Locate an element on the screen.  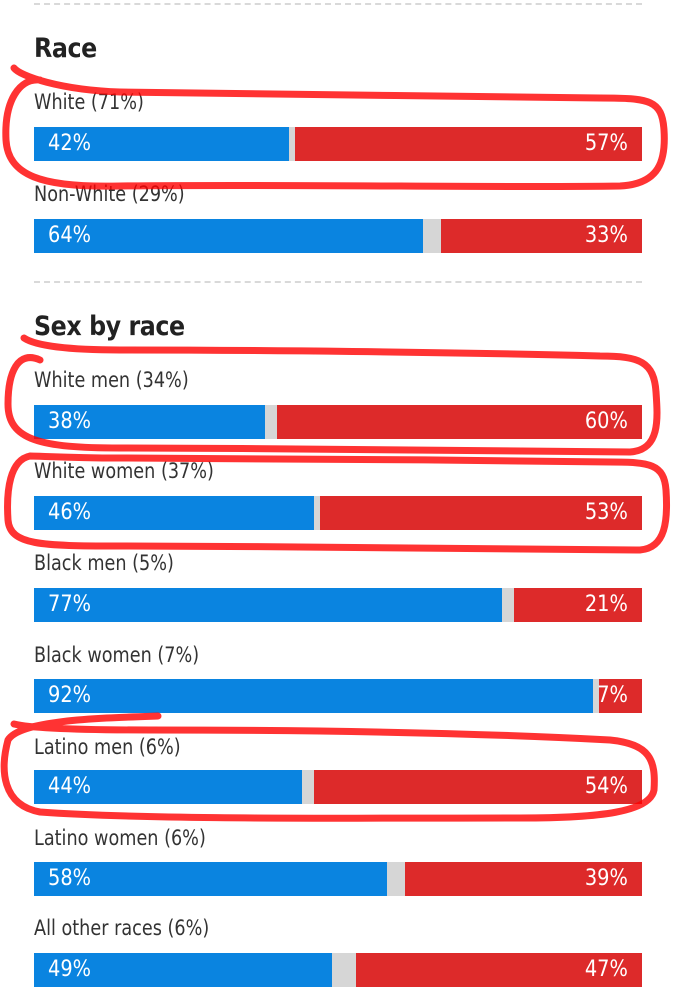
republican-percent-label: 54% is located at coordinates (606, 786).